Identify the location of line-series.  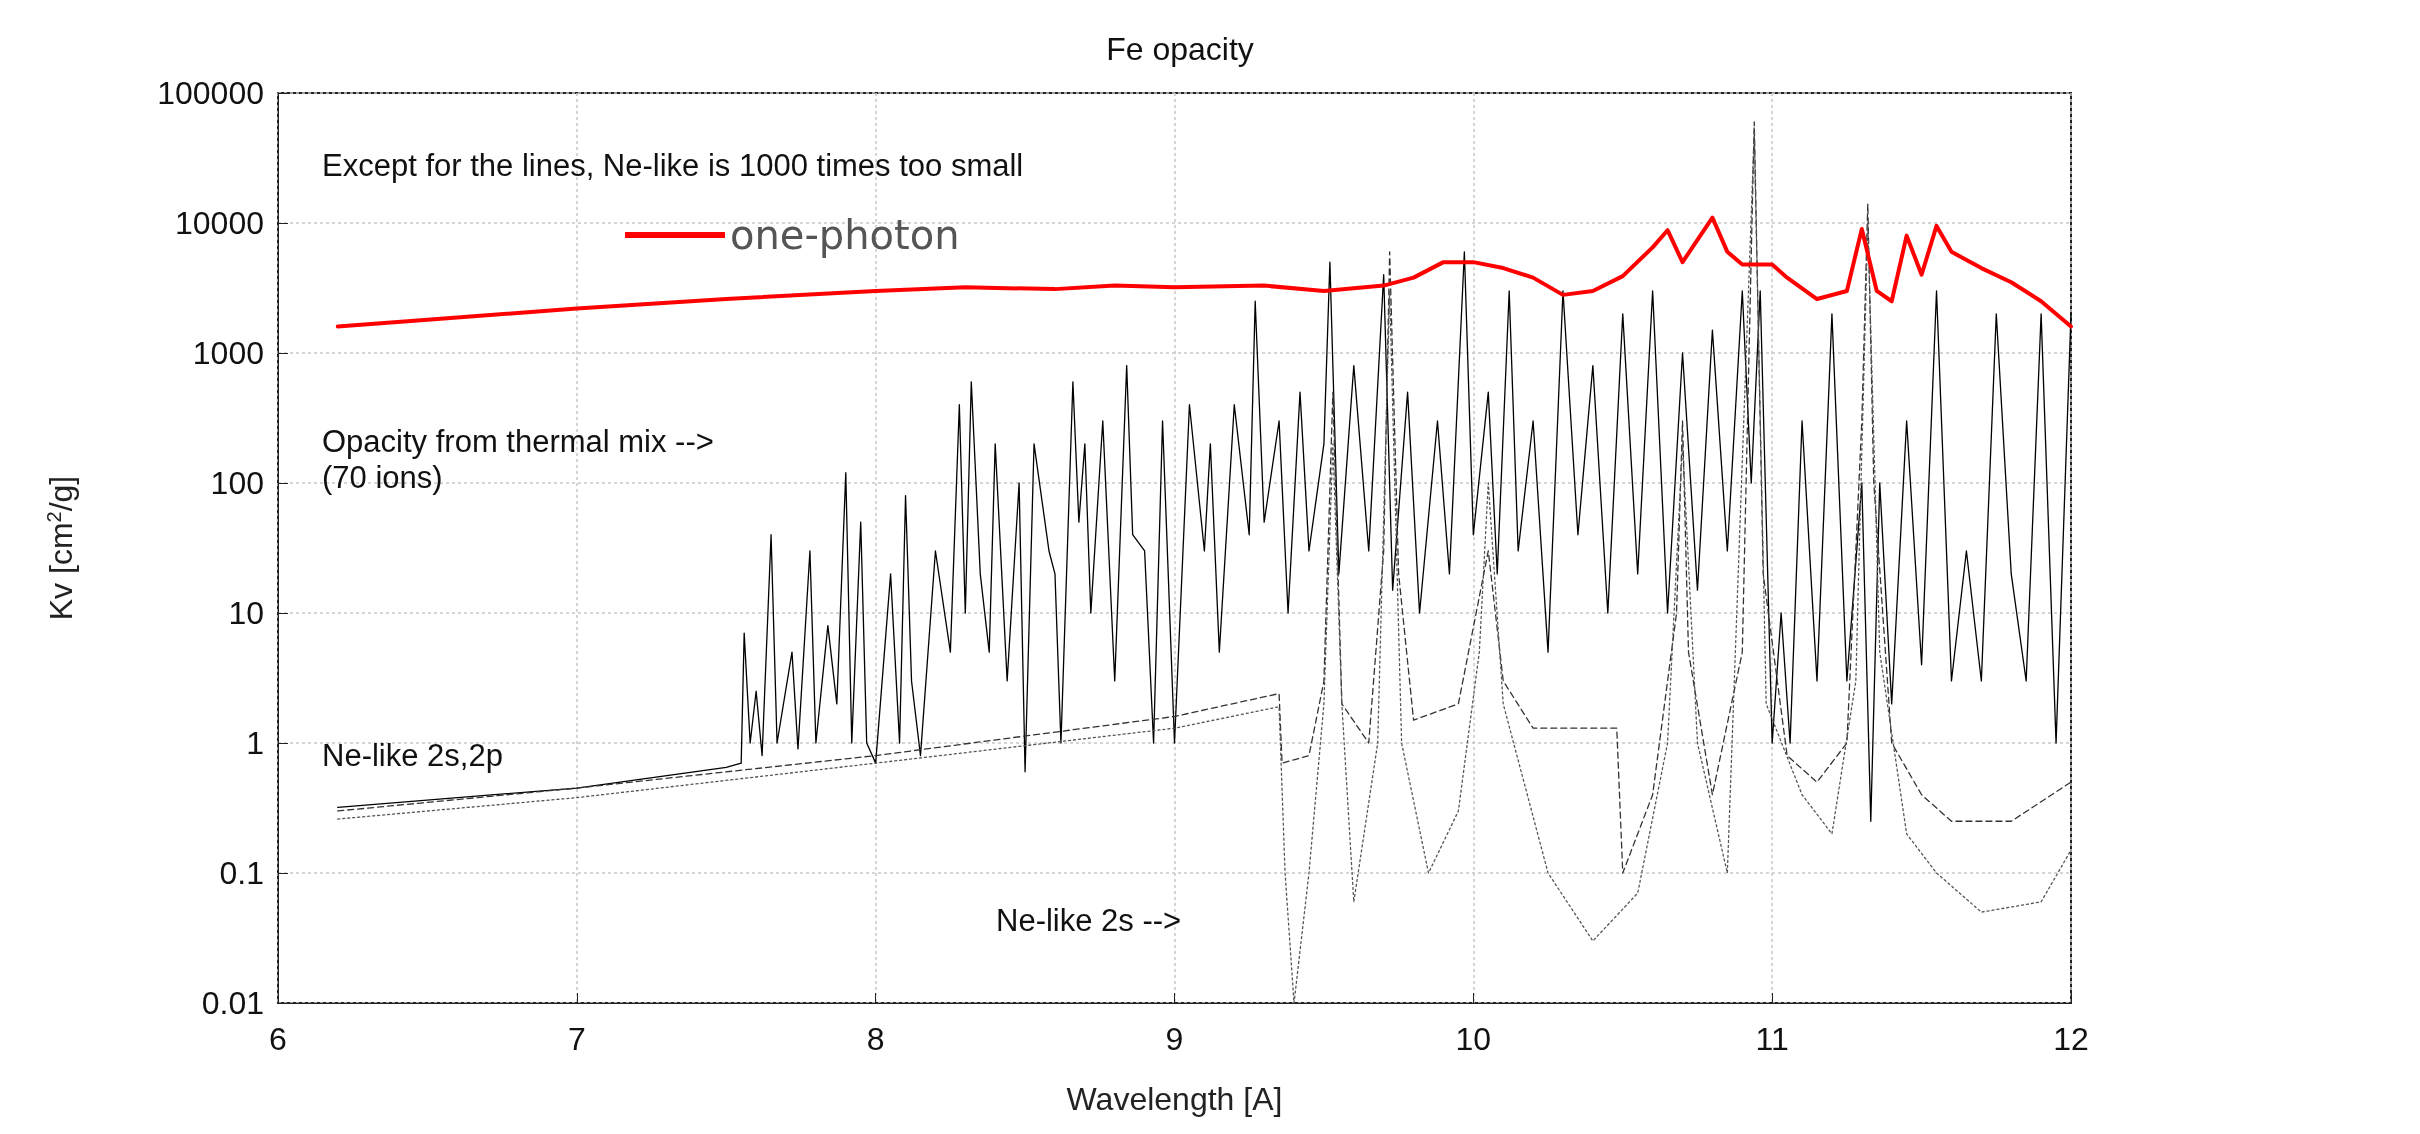
(1204, 272).